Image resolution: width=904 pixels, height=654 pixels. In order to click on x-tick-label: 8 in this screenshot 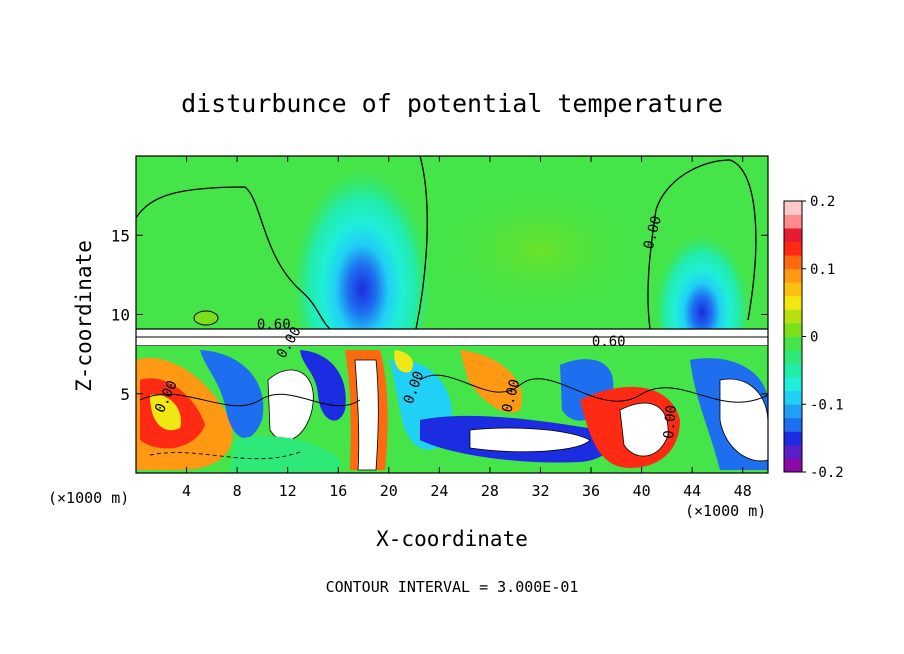, I will do `click(237, 491)`.